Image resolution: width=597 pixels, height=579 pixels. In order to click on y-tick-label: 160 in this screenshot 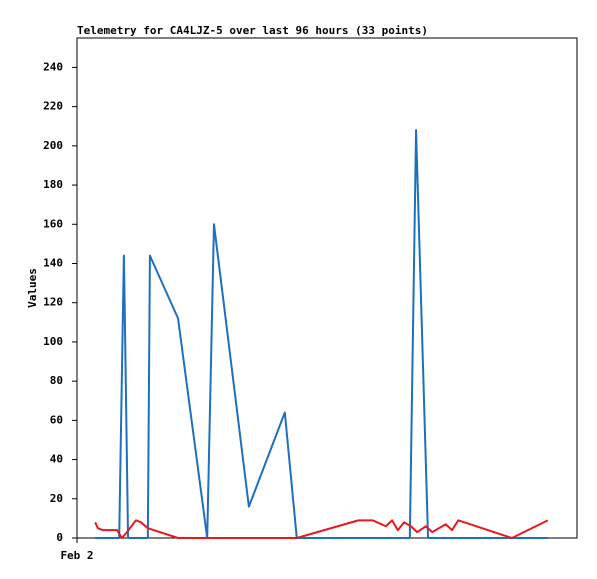, I will do `click(53, 223)`.